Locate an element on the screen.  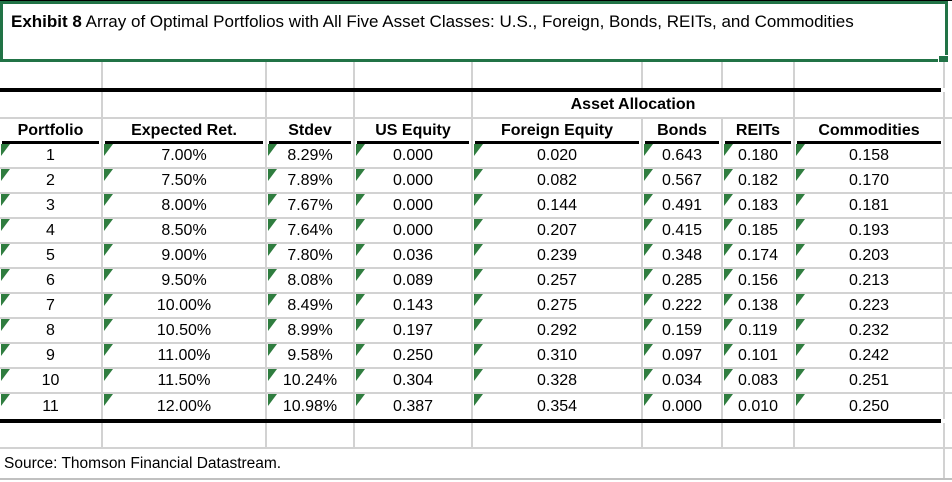
header-expected-ret: Expected Ret. is located at coordinates (185, 131).